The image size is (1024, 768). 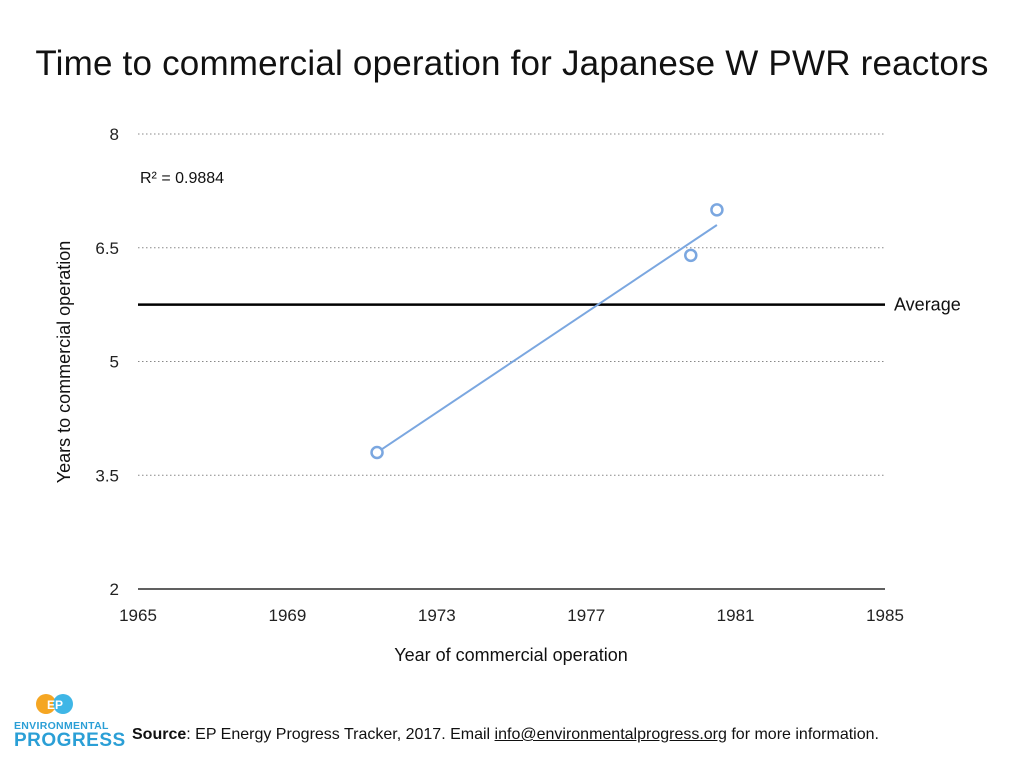 What do you see at coordinates (437, 615) in the screenshot?
I see `x-tick-label: 1973` at bounding box center [437, 615].